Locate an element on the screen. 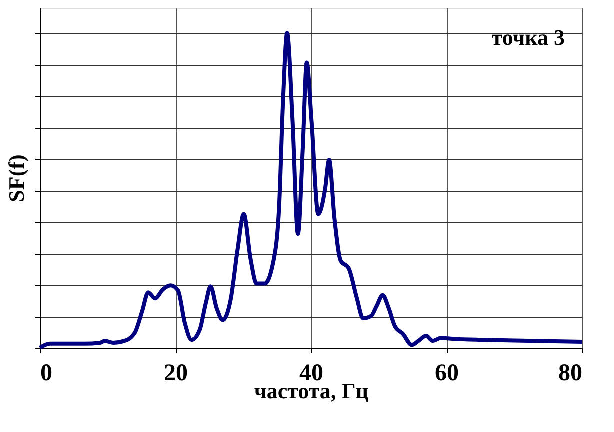  x-tick-label: 20 is located at coordinates (176, 373).